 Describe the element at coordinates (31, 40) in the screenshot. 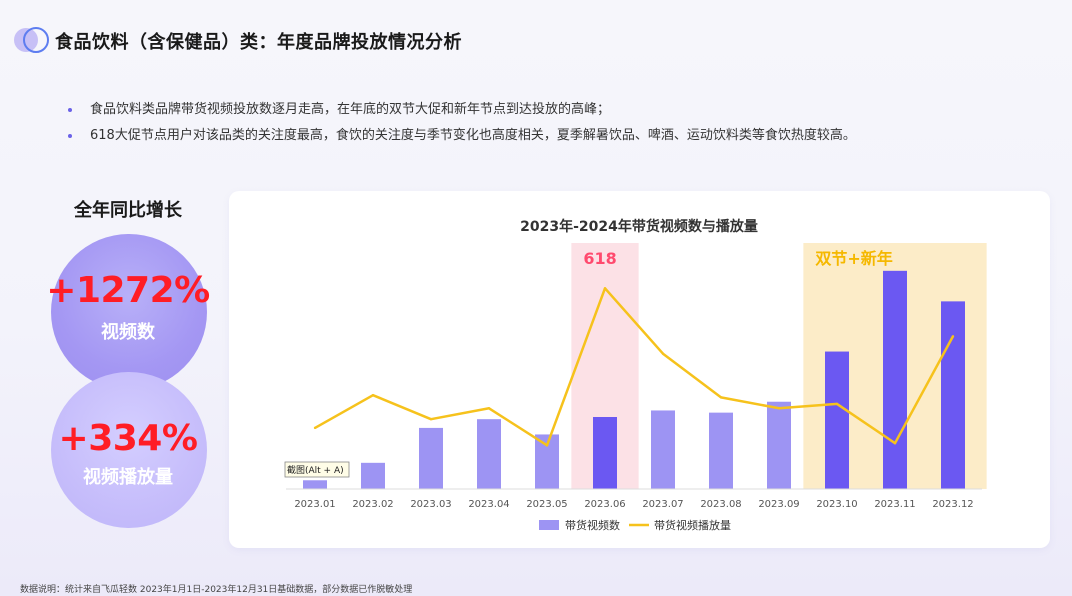

I see `logo-icon` at that location.